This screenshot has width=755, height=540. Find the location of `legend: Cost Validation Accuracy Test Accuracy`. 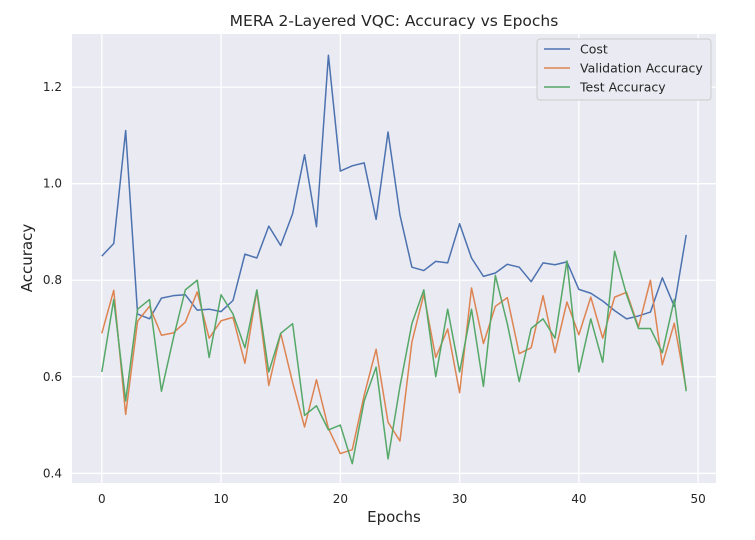

legend: Cost Validation Accuracy Test Accuracy is located at coordinates (624, 69).